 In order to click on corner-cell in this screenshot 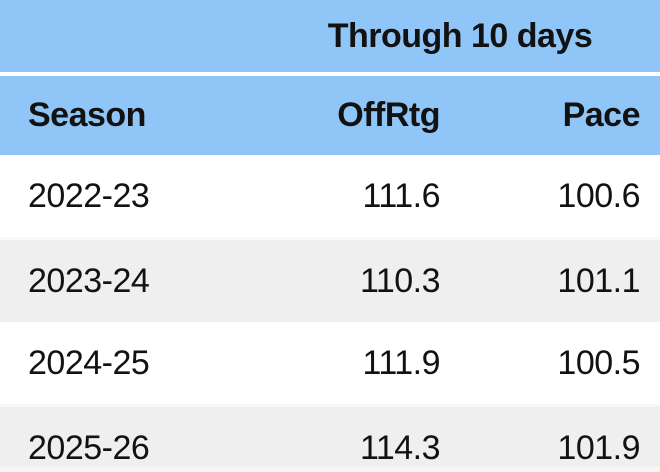, I will do `click(130, 38)`.